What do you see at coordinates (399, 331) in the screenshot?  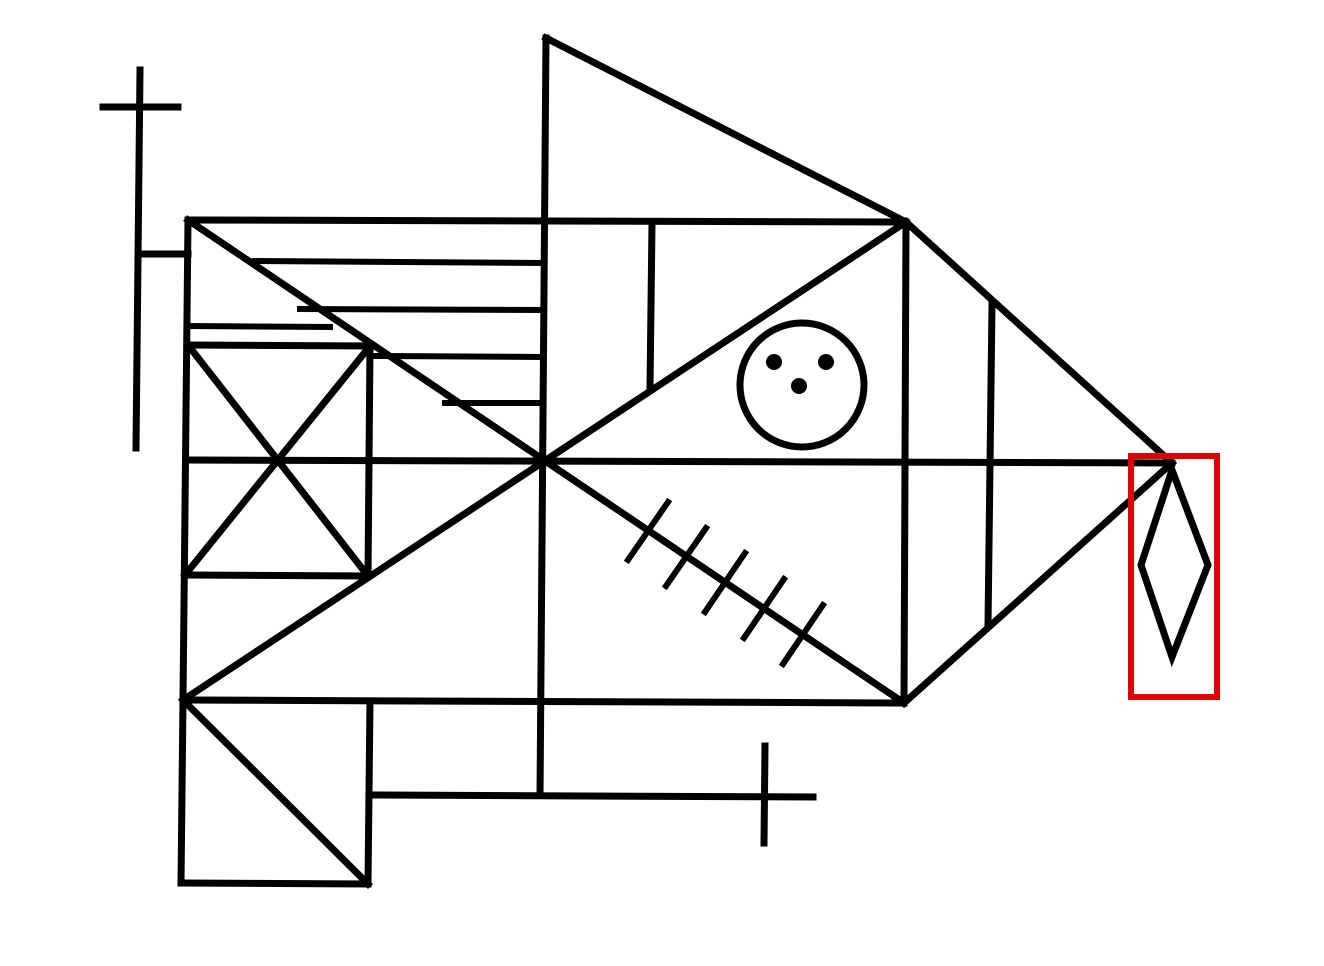 I see `parallel-lines-upper-left` at bounding box center [399, 331].